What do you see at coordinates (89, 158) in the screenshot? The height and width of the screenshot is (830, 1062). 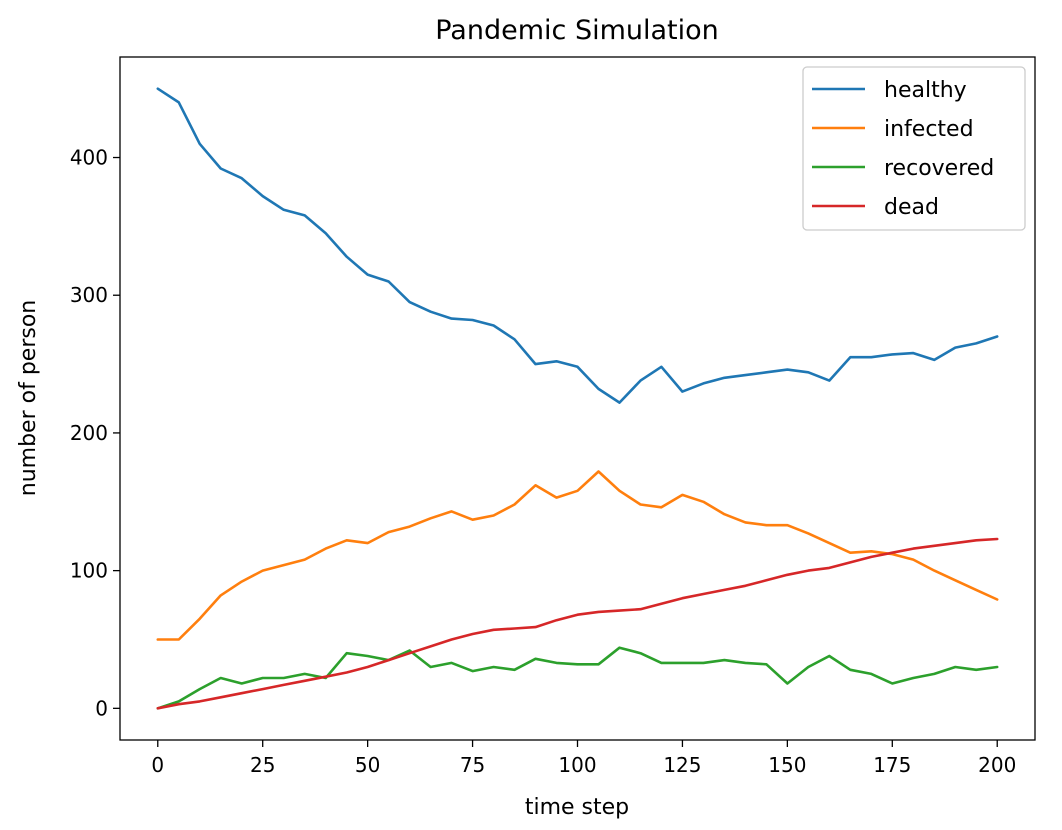 I see `y-tick-label: 400` at bounding box center [89, 158].